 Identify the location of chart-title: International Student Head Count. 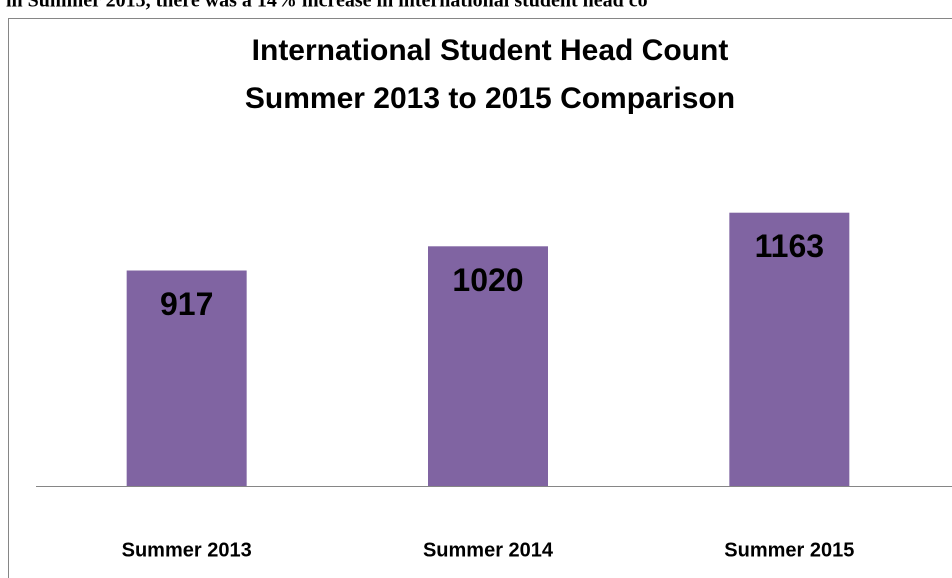
(490, 50).